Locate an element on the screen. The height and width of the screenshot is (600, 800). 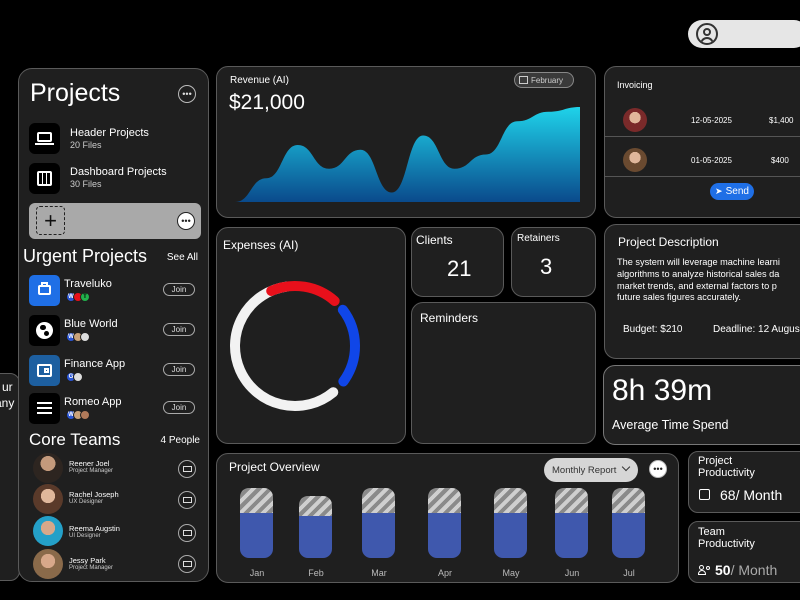
calendar-icon is located at coordinates (523, 80).